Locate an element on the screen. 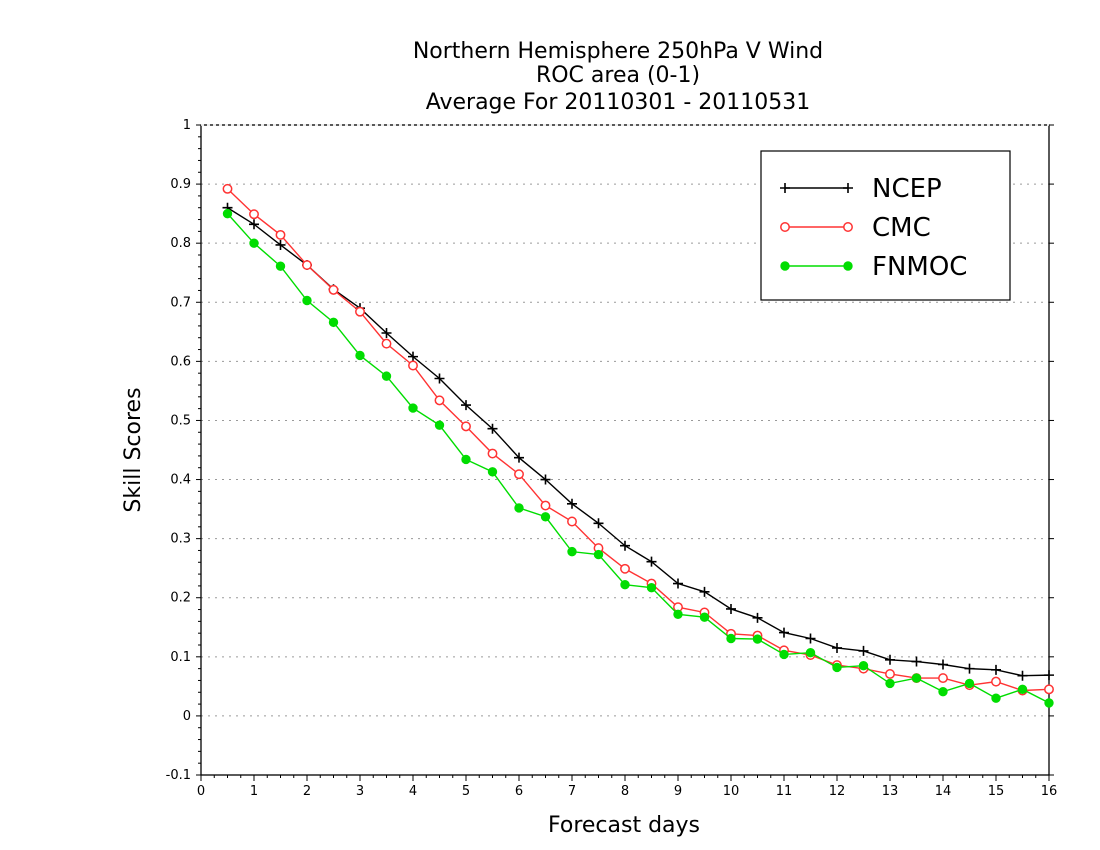  y-tick-label: 0.3 is located at coordinates (180, 539).